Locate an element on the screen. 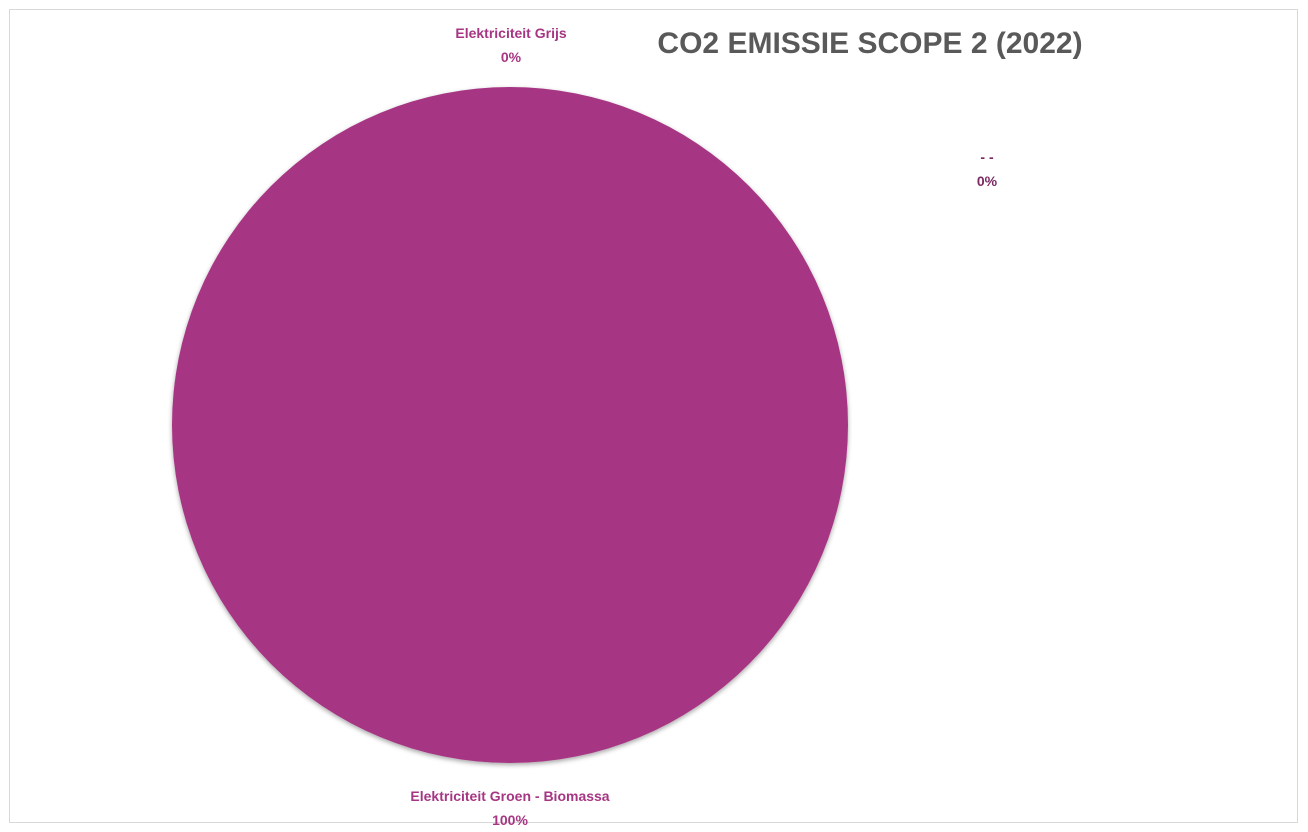  slice-label-groen-biomassa-value: 100% is located at coordinates (510, 820).